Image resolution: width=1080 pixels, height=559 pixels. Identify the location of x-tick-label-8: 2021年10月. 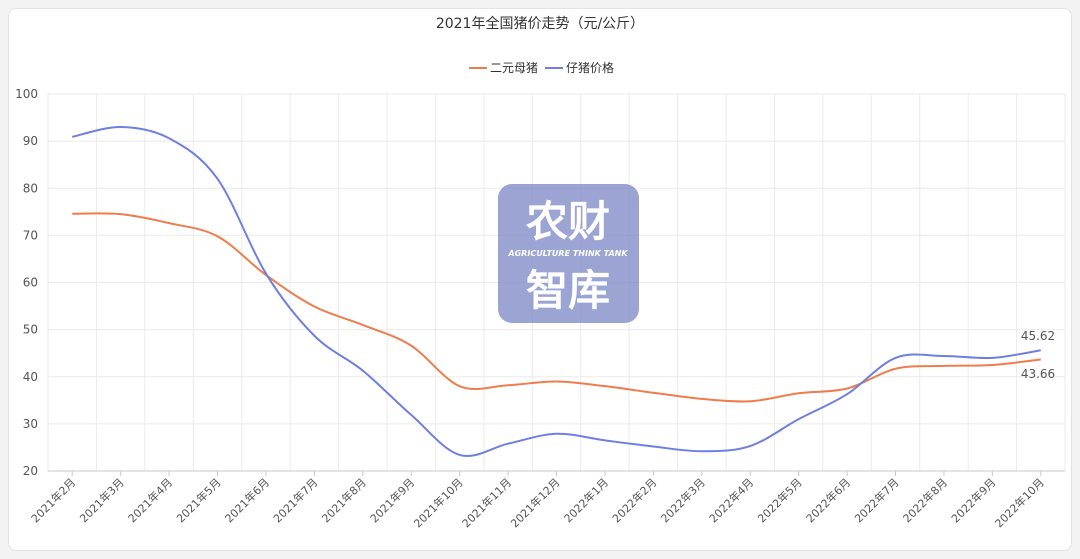
(438, 502).